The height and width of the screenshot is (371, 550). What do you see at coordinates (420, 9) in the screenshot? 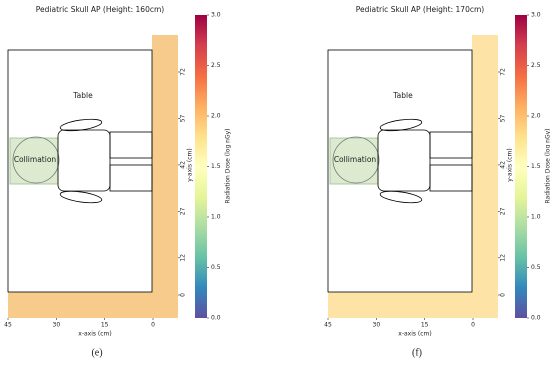
I see `panel-title: Pediatric Skull AP (Height: 170cm)` at bounding box center [420, 9].